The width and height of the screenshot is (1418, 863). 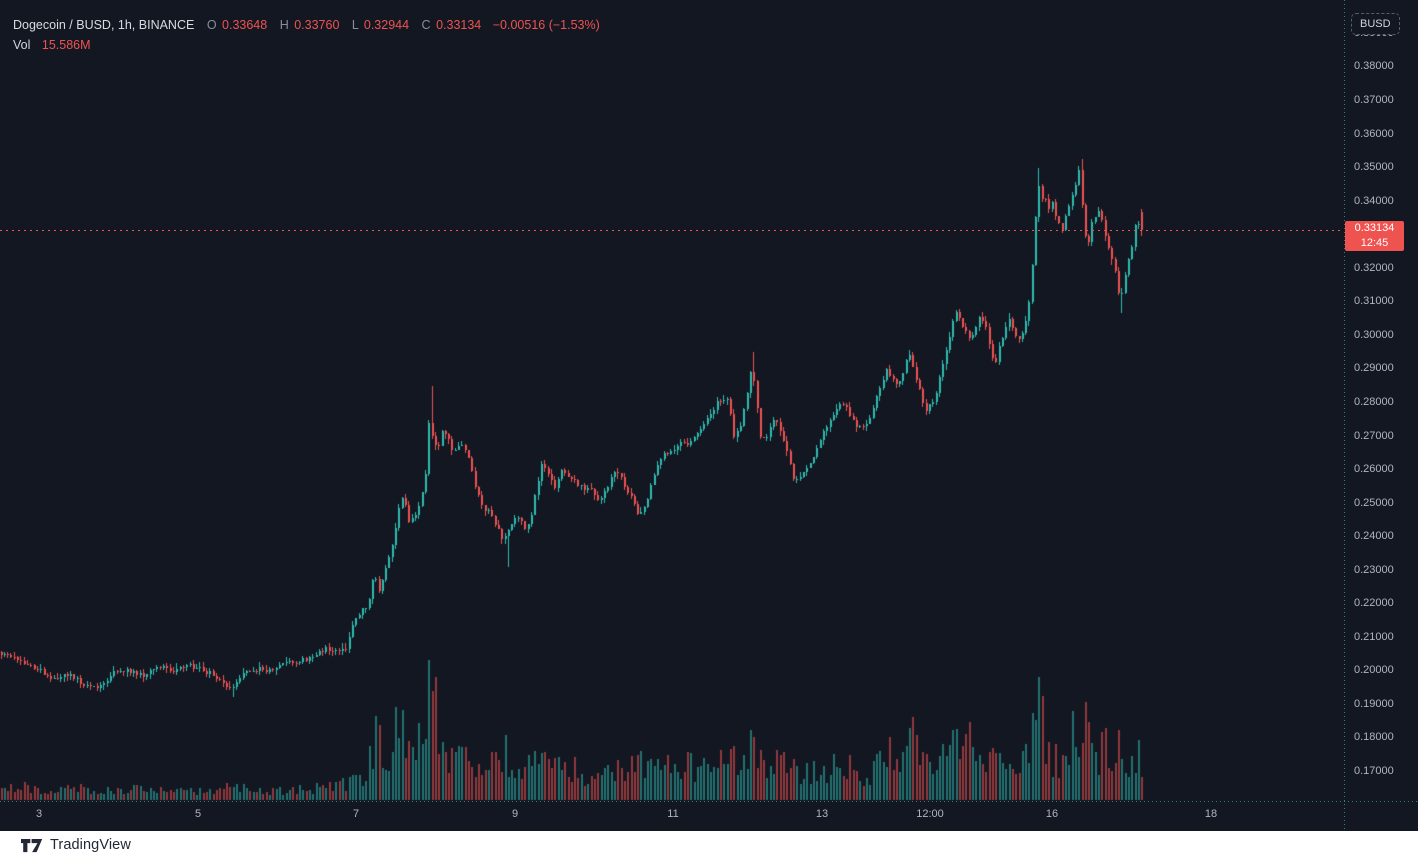 I want to click on price-tick-label: 0.24000, so click(x=1374, y=536).